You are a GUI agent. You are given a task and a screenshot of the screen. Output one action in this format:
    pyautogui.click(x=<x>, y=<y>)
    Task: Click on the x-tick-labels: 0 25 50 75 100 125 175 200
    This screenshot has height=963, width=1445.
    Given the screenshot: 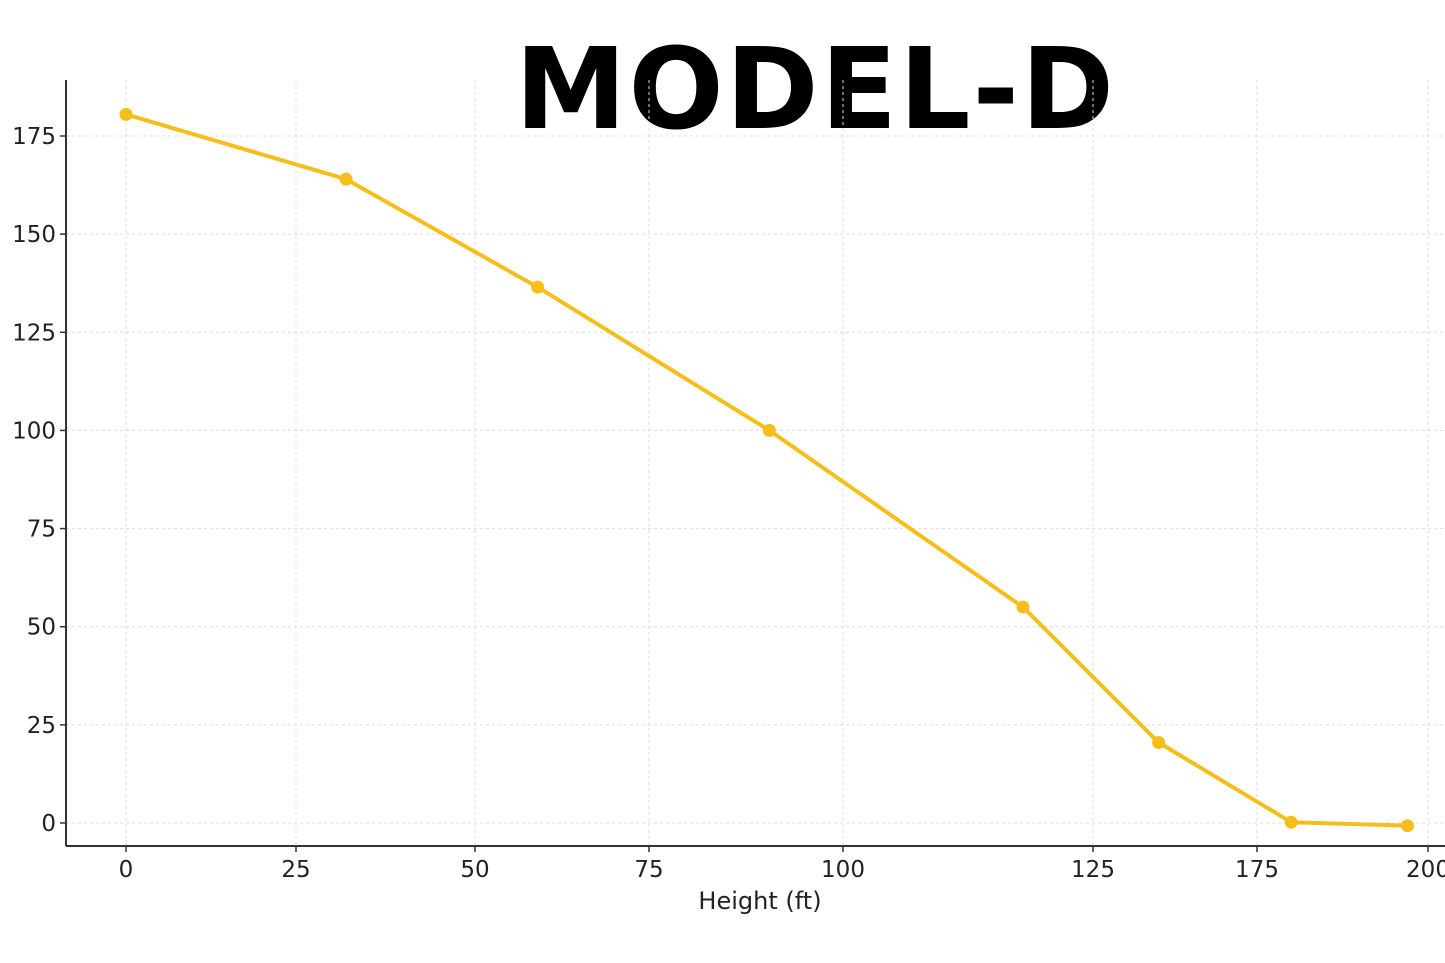 What is the action you would take?
    pyautogui.click(x=782, y=870)
    